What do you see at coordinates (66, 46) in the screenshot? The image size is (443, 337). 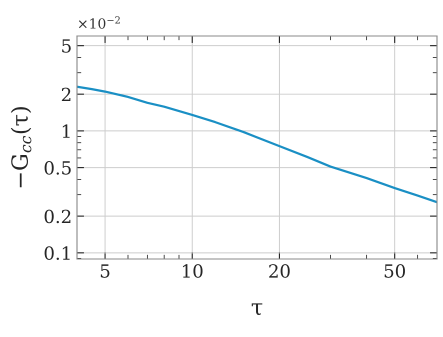 I see `y-tick-label: 5` at bounding box center [66, 46].